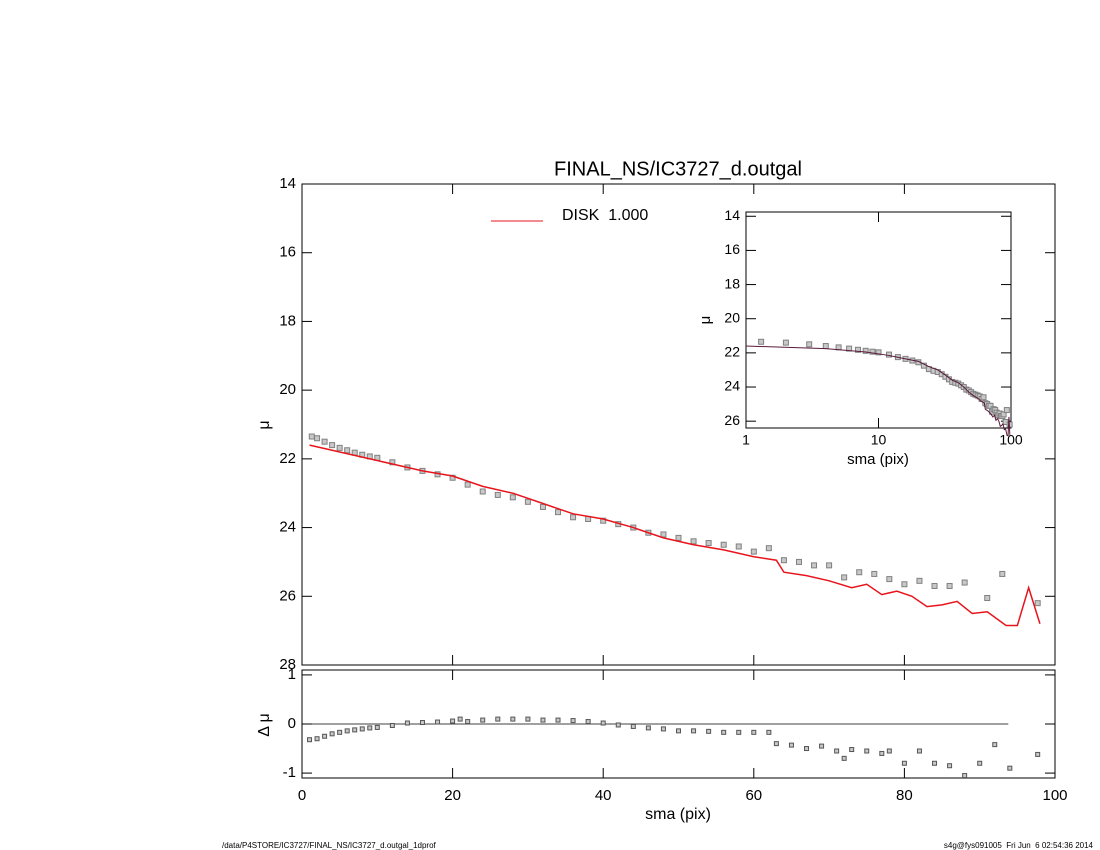 The height and width of the screenshot is (850, 1100). I want to click on y-axis-label: μ, so click(264, 424).